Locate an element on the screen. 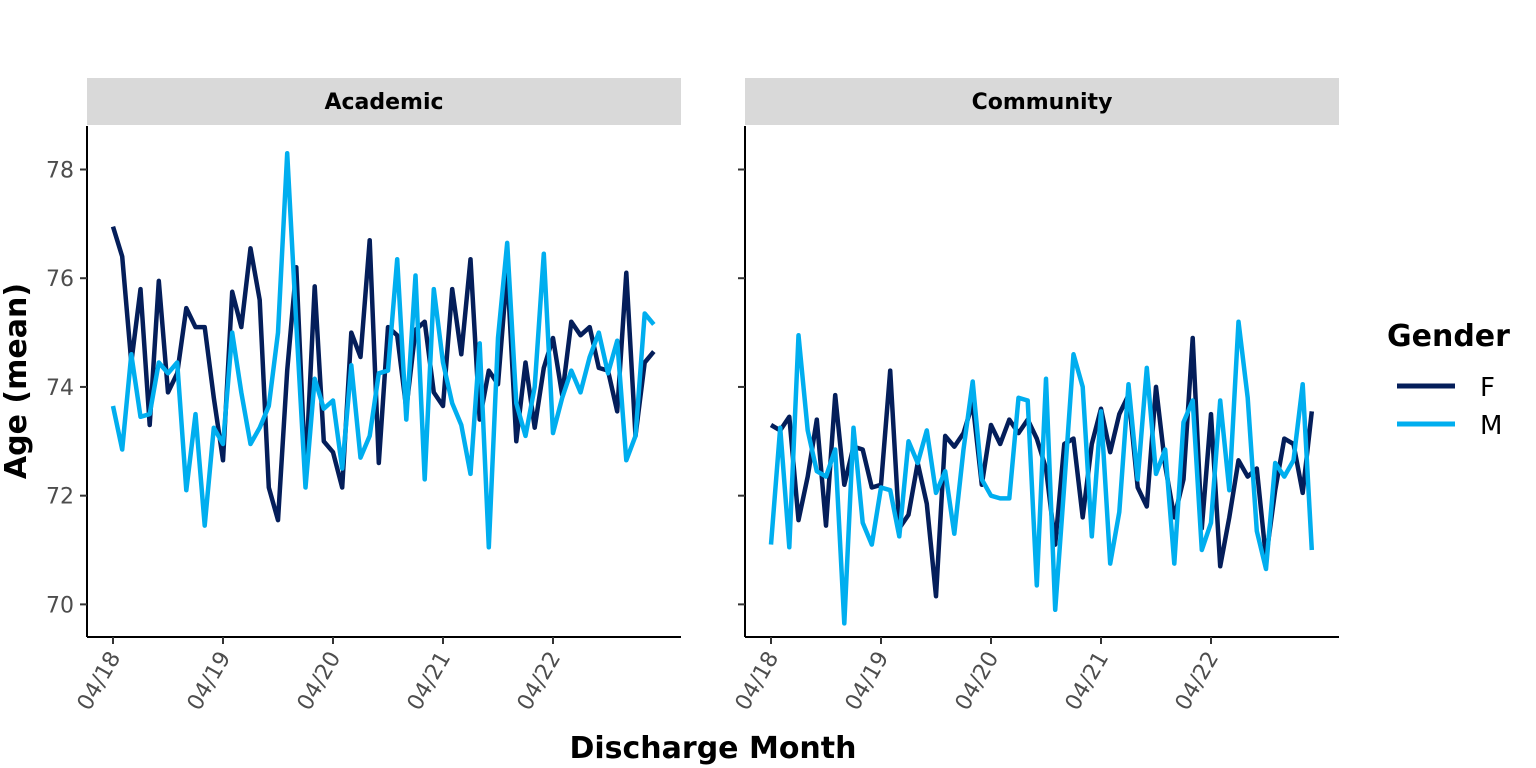  y-tick-label: 70 is located at coordinates (60, 605).